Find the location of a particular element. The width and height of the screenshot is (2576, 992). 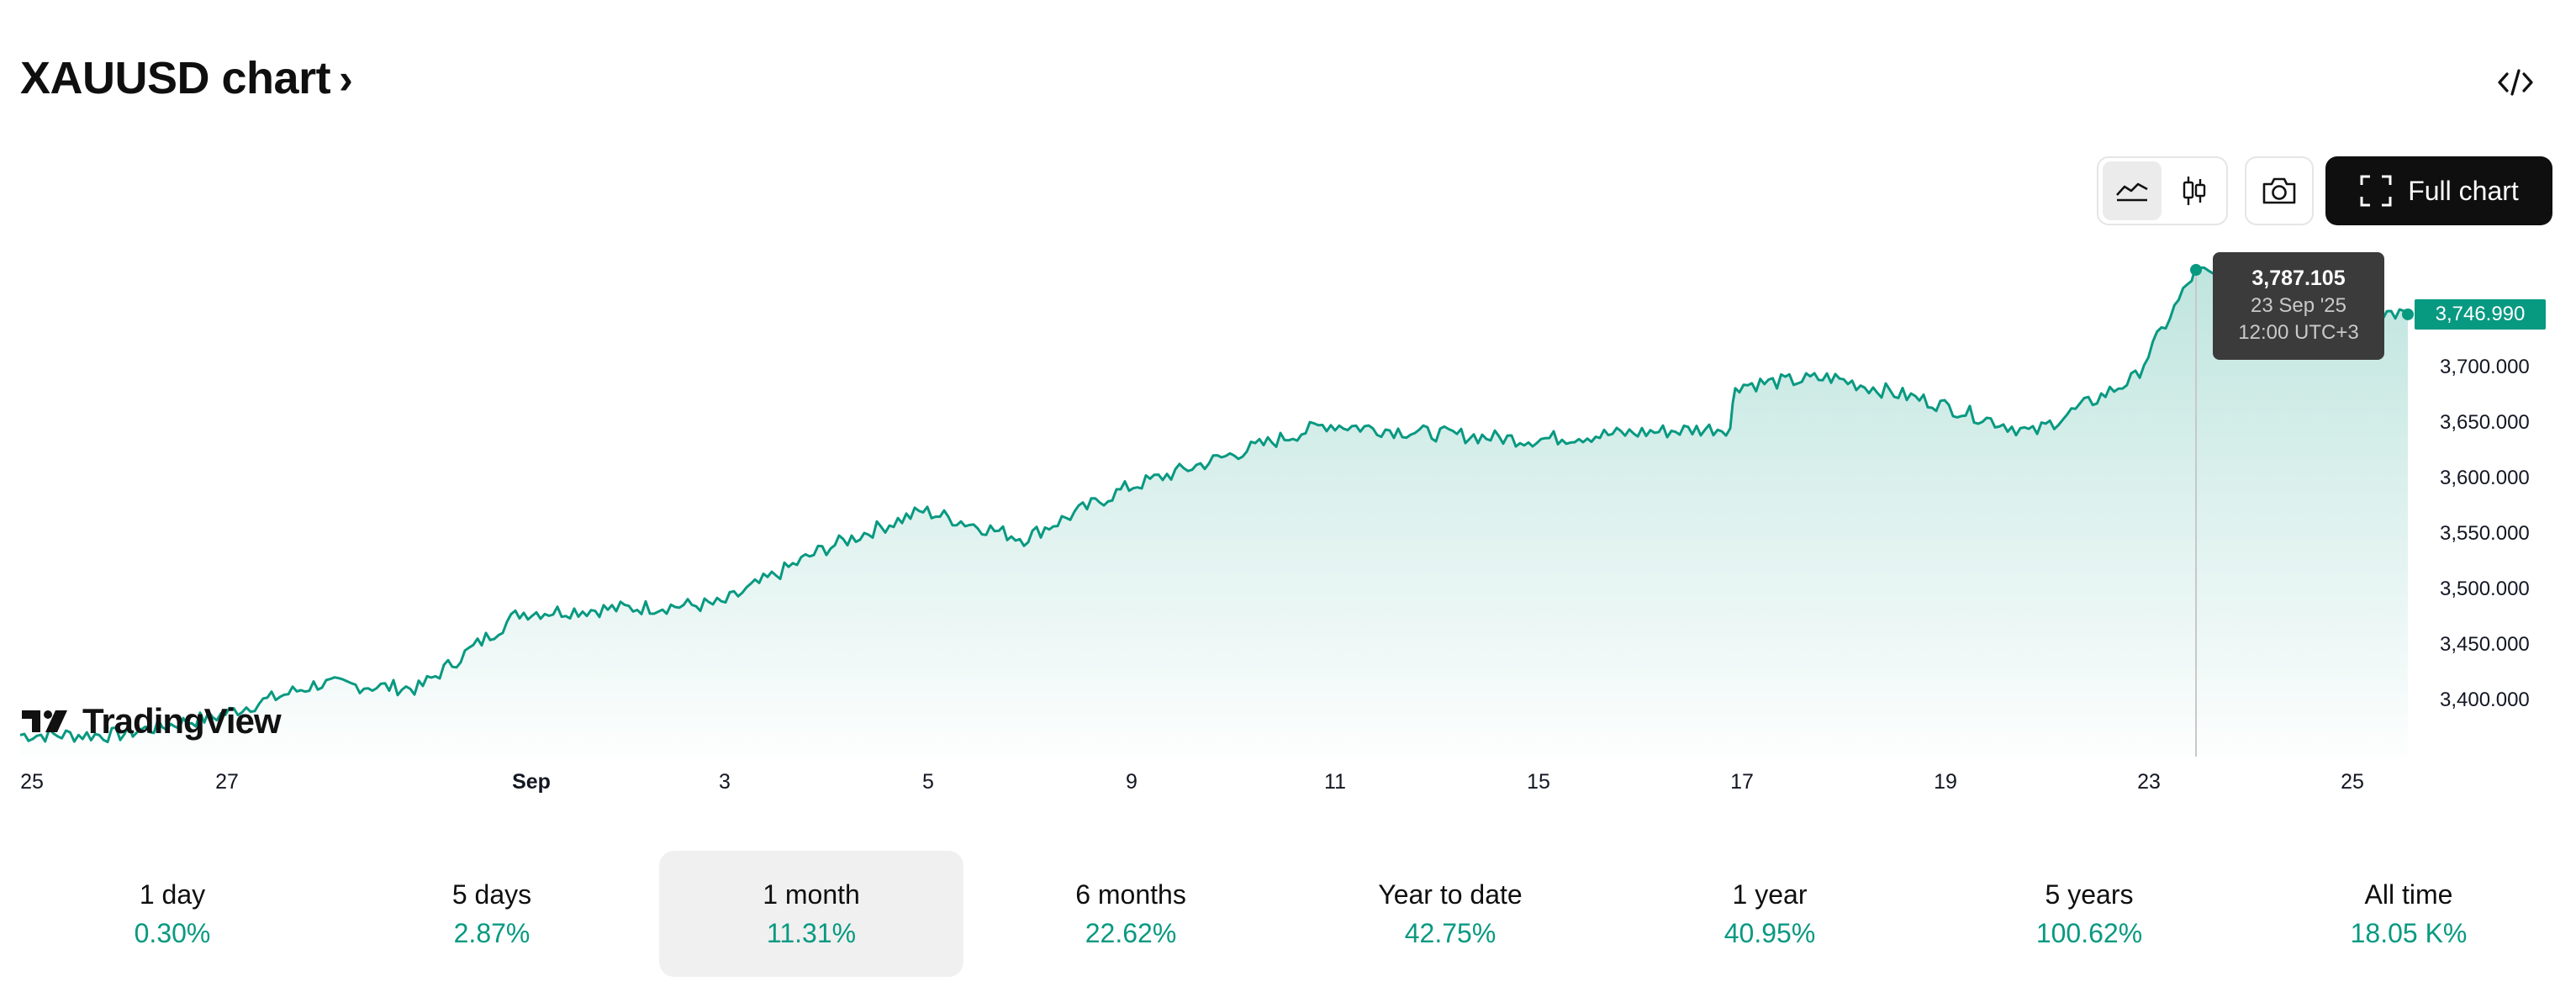

period-label: 6 months is located at coordinates (1130, 894).